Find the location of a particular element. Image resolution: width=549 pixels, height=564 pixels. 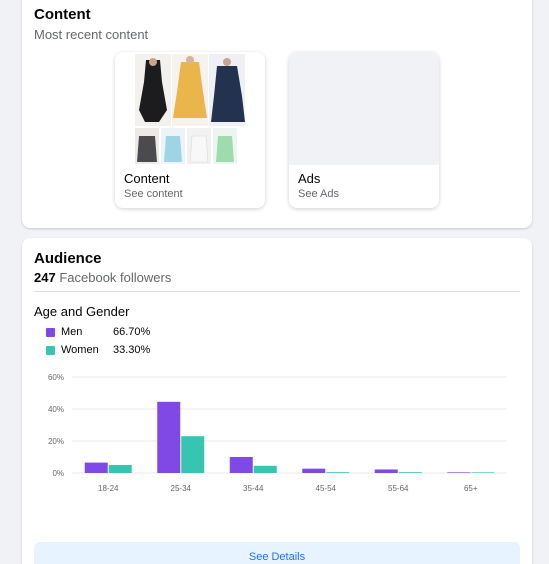

bar-women-65+ is located at coordinates (483, 472).